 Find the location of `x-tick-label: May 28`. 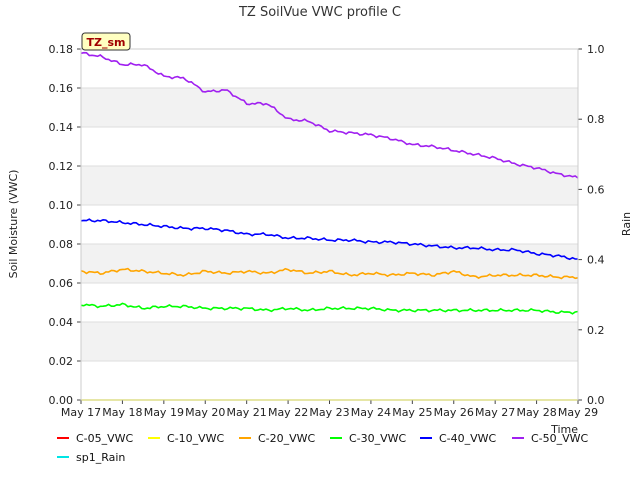

x-tick-label: May 28 is located at coordinates (536, 412).